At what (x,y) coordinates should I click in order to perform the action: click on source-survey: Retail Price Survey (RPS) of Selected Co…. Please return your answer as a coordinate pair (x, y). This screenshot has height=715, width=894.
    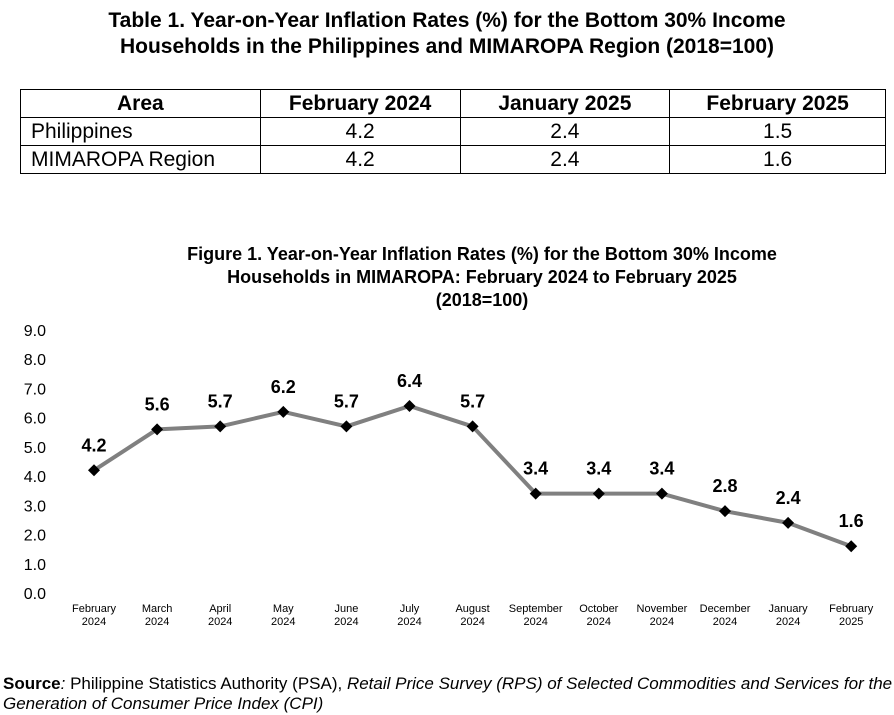
    Looking at the image, I should click on (448, 693).